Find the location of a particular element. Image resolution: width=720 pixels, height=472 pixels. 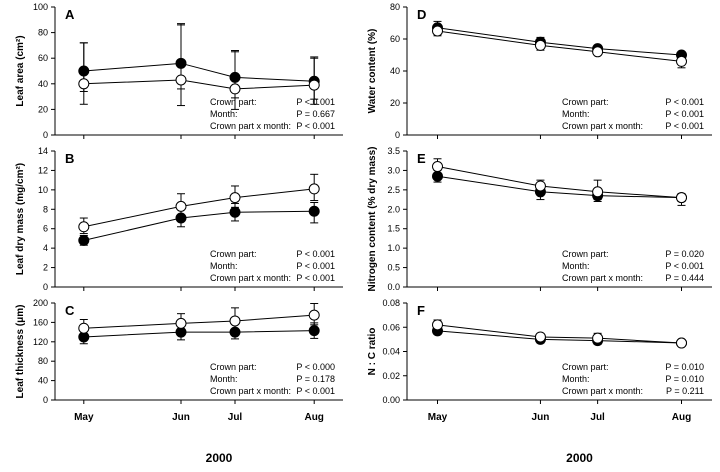

stat-value: P = 0.444 is located at coordinates (684, 278).